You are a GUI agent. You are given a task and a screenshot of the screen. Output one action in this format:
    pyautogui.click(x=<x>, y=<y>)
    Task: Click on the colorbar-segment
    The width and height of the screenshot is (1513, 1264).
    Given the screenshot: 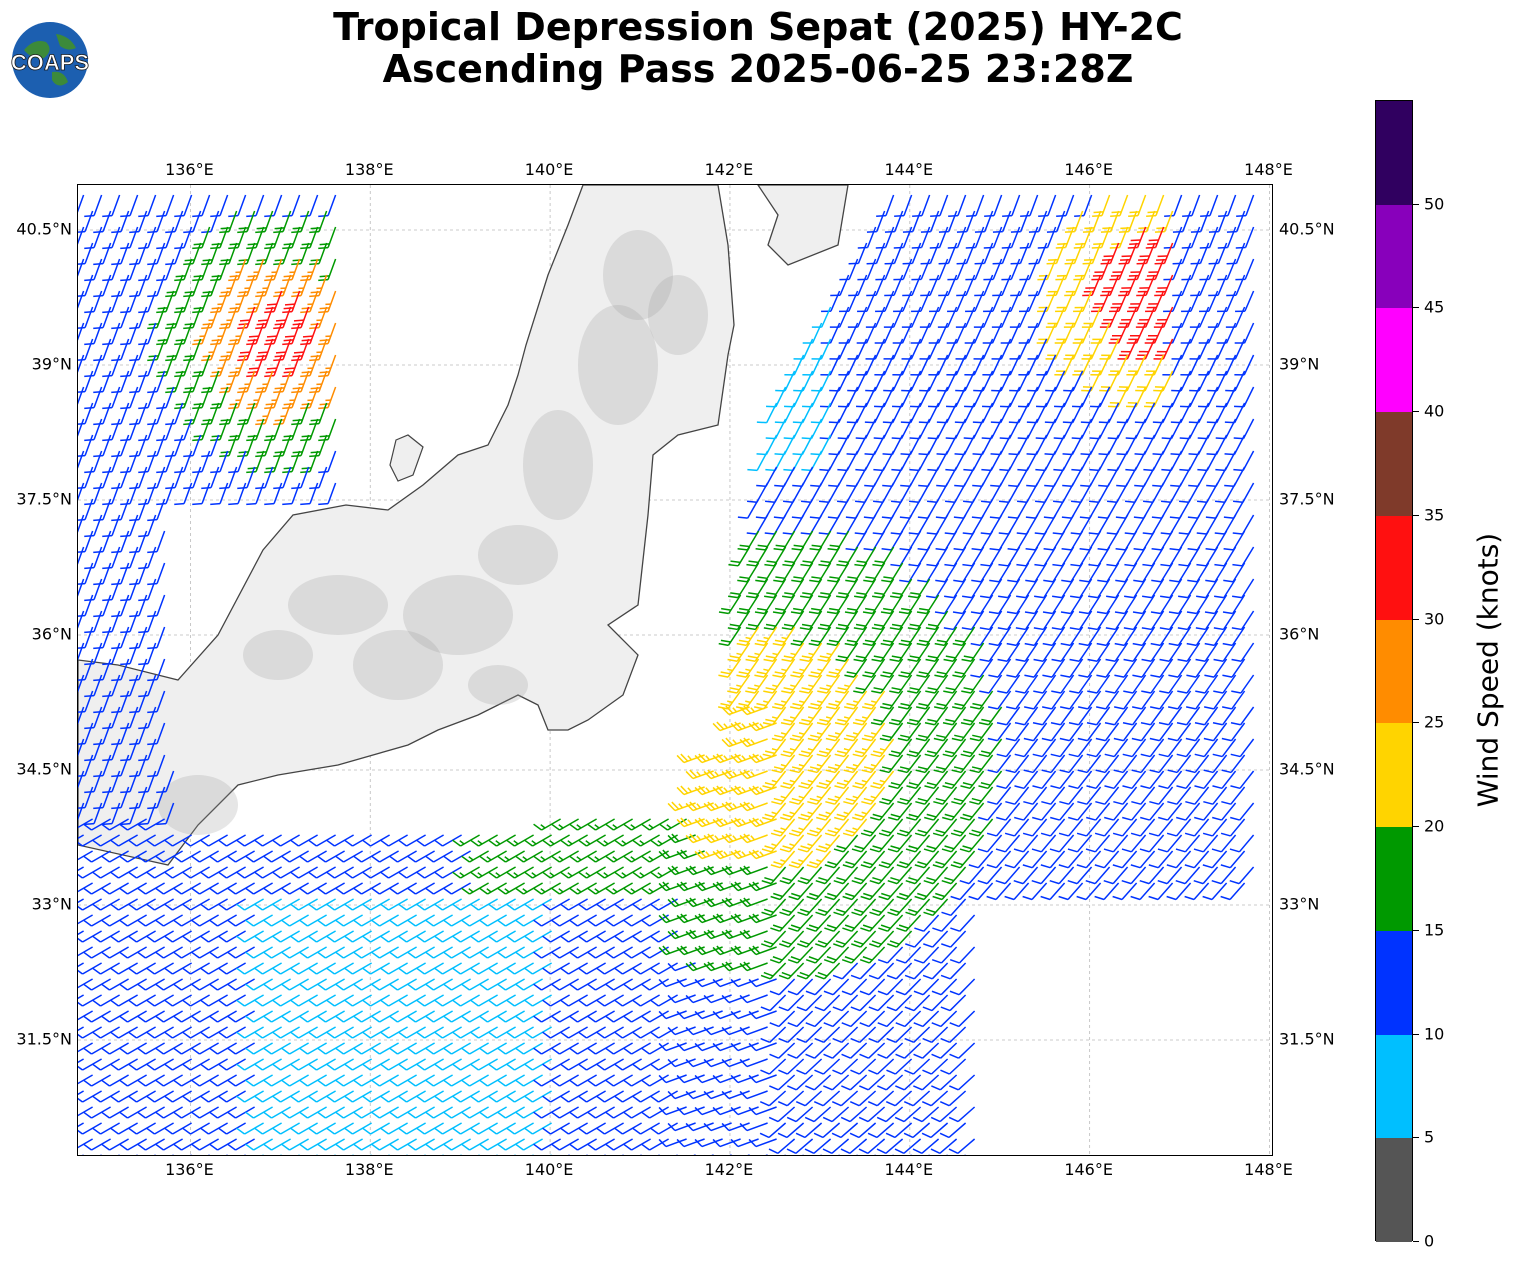 What is the action you would take?
    pyautogui.click(x=1394, y=464)
    